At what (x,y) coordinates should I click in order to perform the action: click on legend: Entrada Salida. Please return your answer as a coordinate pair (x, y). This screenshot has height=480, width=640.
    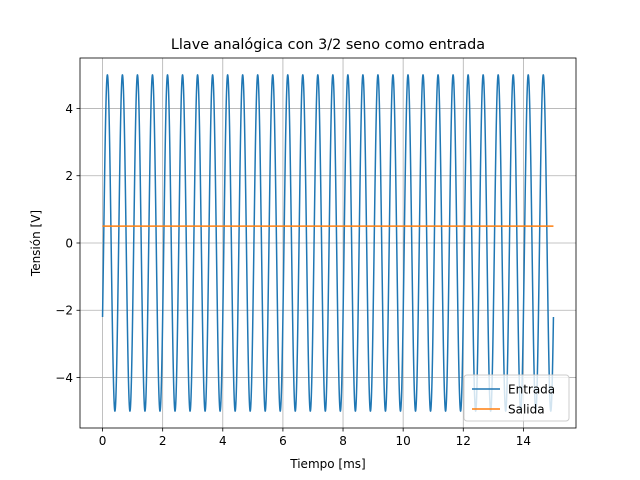
    Looking at the image, I should click on (516, 398).